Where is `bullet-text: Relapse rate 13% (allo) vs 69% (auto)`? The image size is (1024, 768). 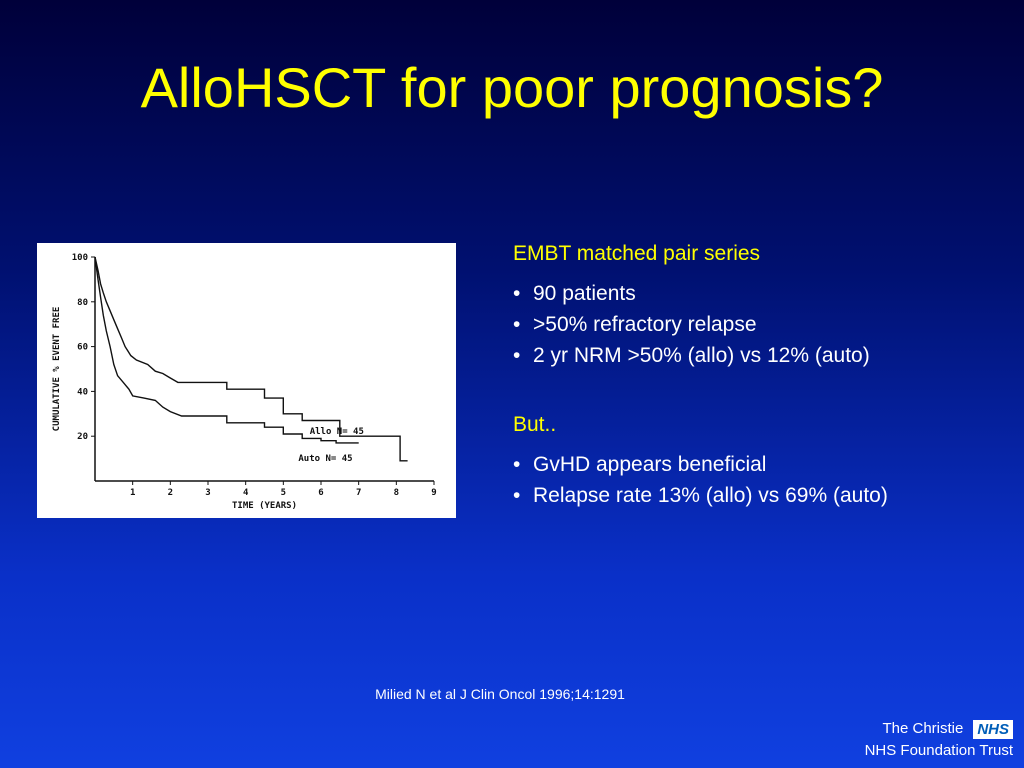 bullet-text: Relapse rate 13% (allo) vs 69% (auto) is located at coordinates (710, 495).